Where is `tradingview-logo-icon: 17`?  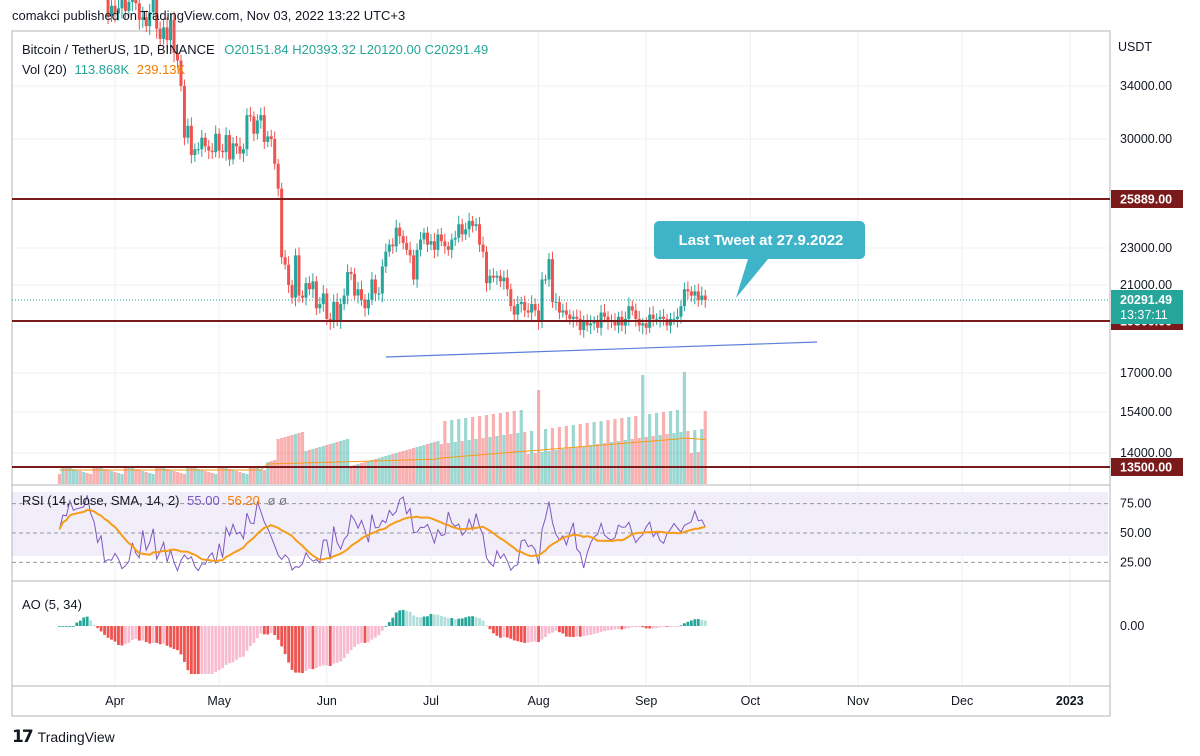 tradingview-logo-icon: 17 is located at coordinates (23, 737).